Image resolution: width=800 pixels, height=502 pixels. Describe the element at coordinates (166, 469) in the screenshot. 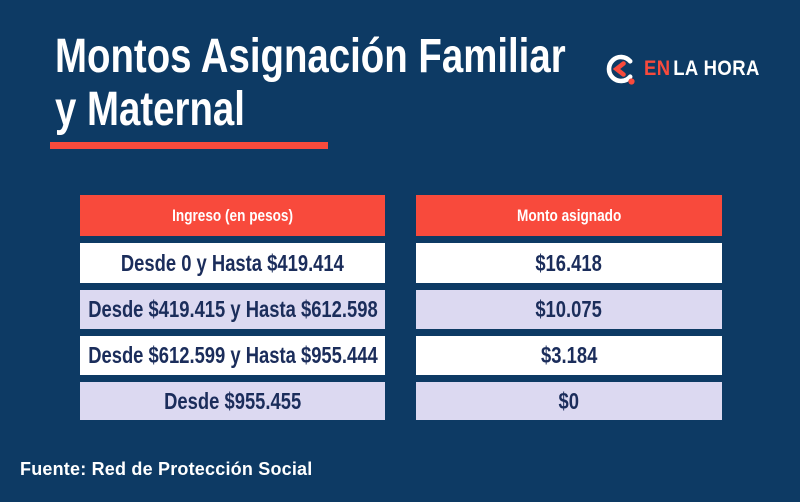

I see `source-note: Fuente: Red de Protección Social` at that location.